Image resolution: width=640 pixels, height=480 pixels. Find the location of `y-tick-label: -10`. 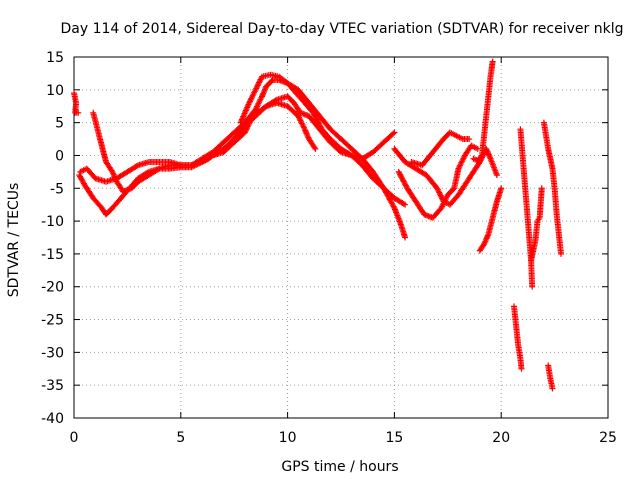

y-tick-label: -10 is located at coordinates (52, 222).